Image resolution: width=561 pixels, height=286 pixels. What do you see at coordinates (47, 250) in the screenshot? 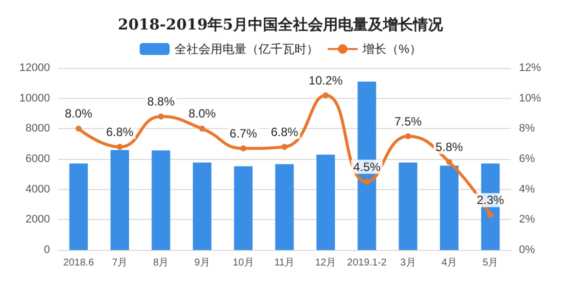
I see `y-tick-label: 0` at bounding box center [47, 250].